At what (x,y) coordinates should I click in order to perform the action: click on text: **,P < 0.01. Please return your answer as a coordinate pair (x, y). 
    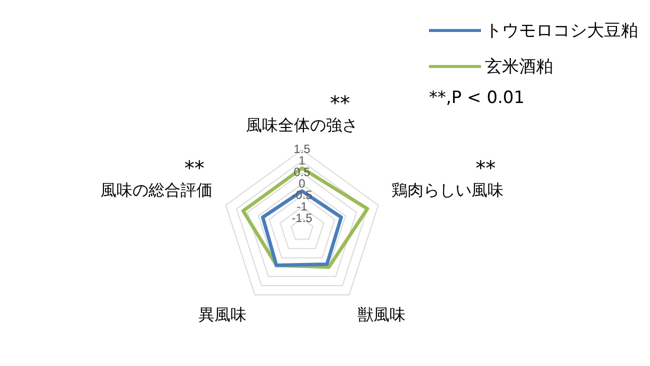
    Looking at the image, I should click on (477, 98).